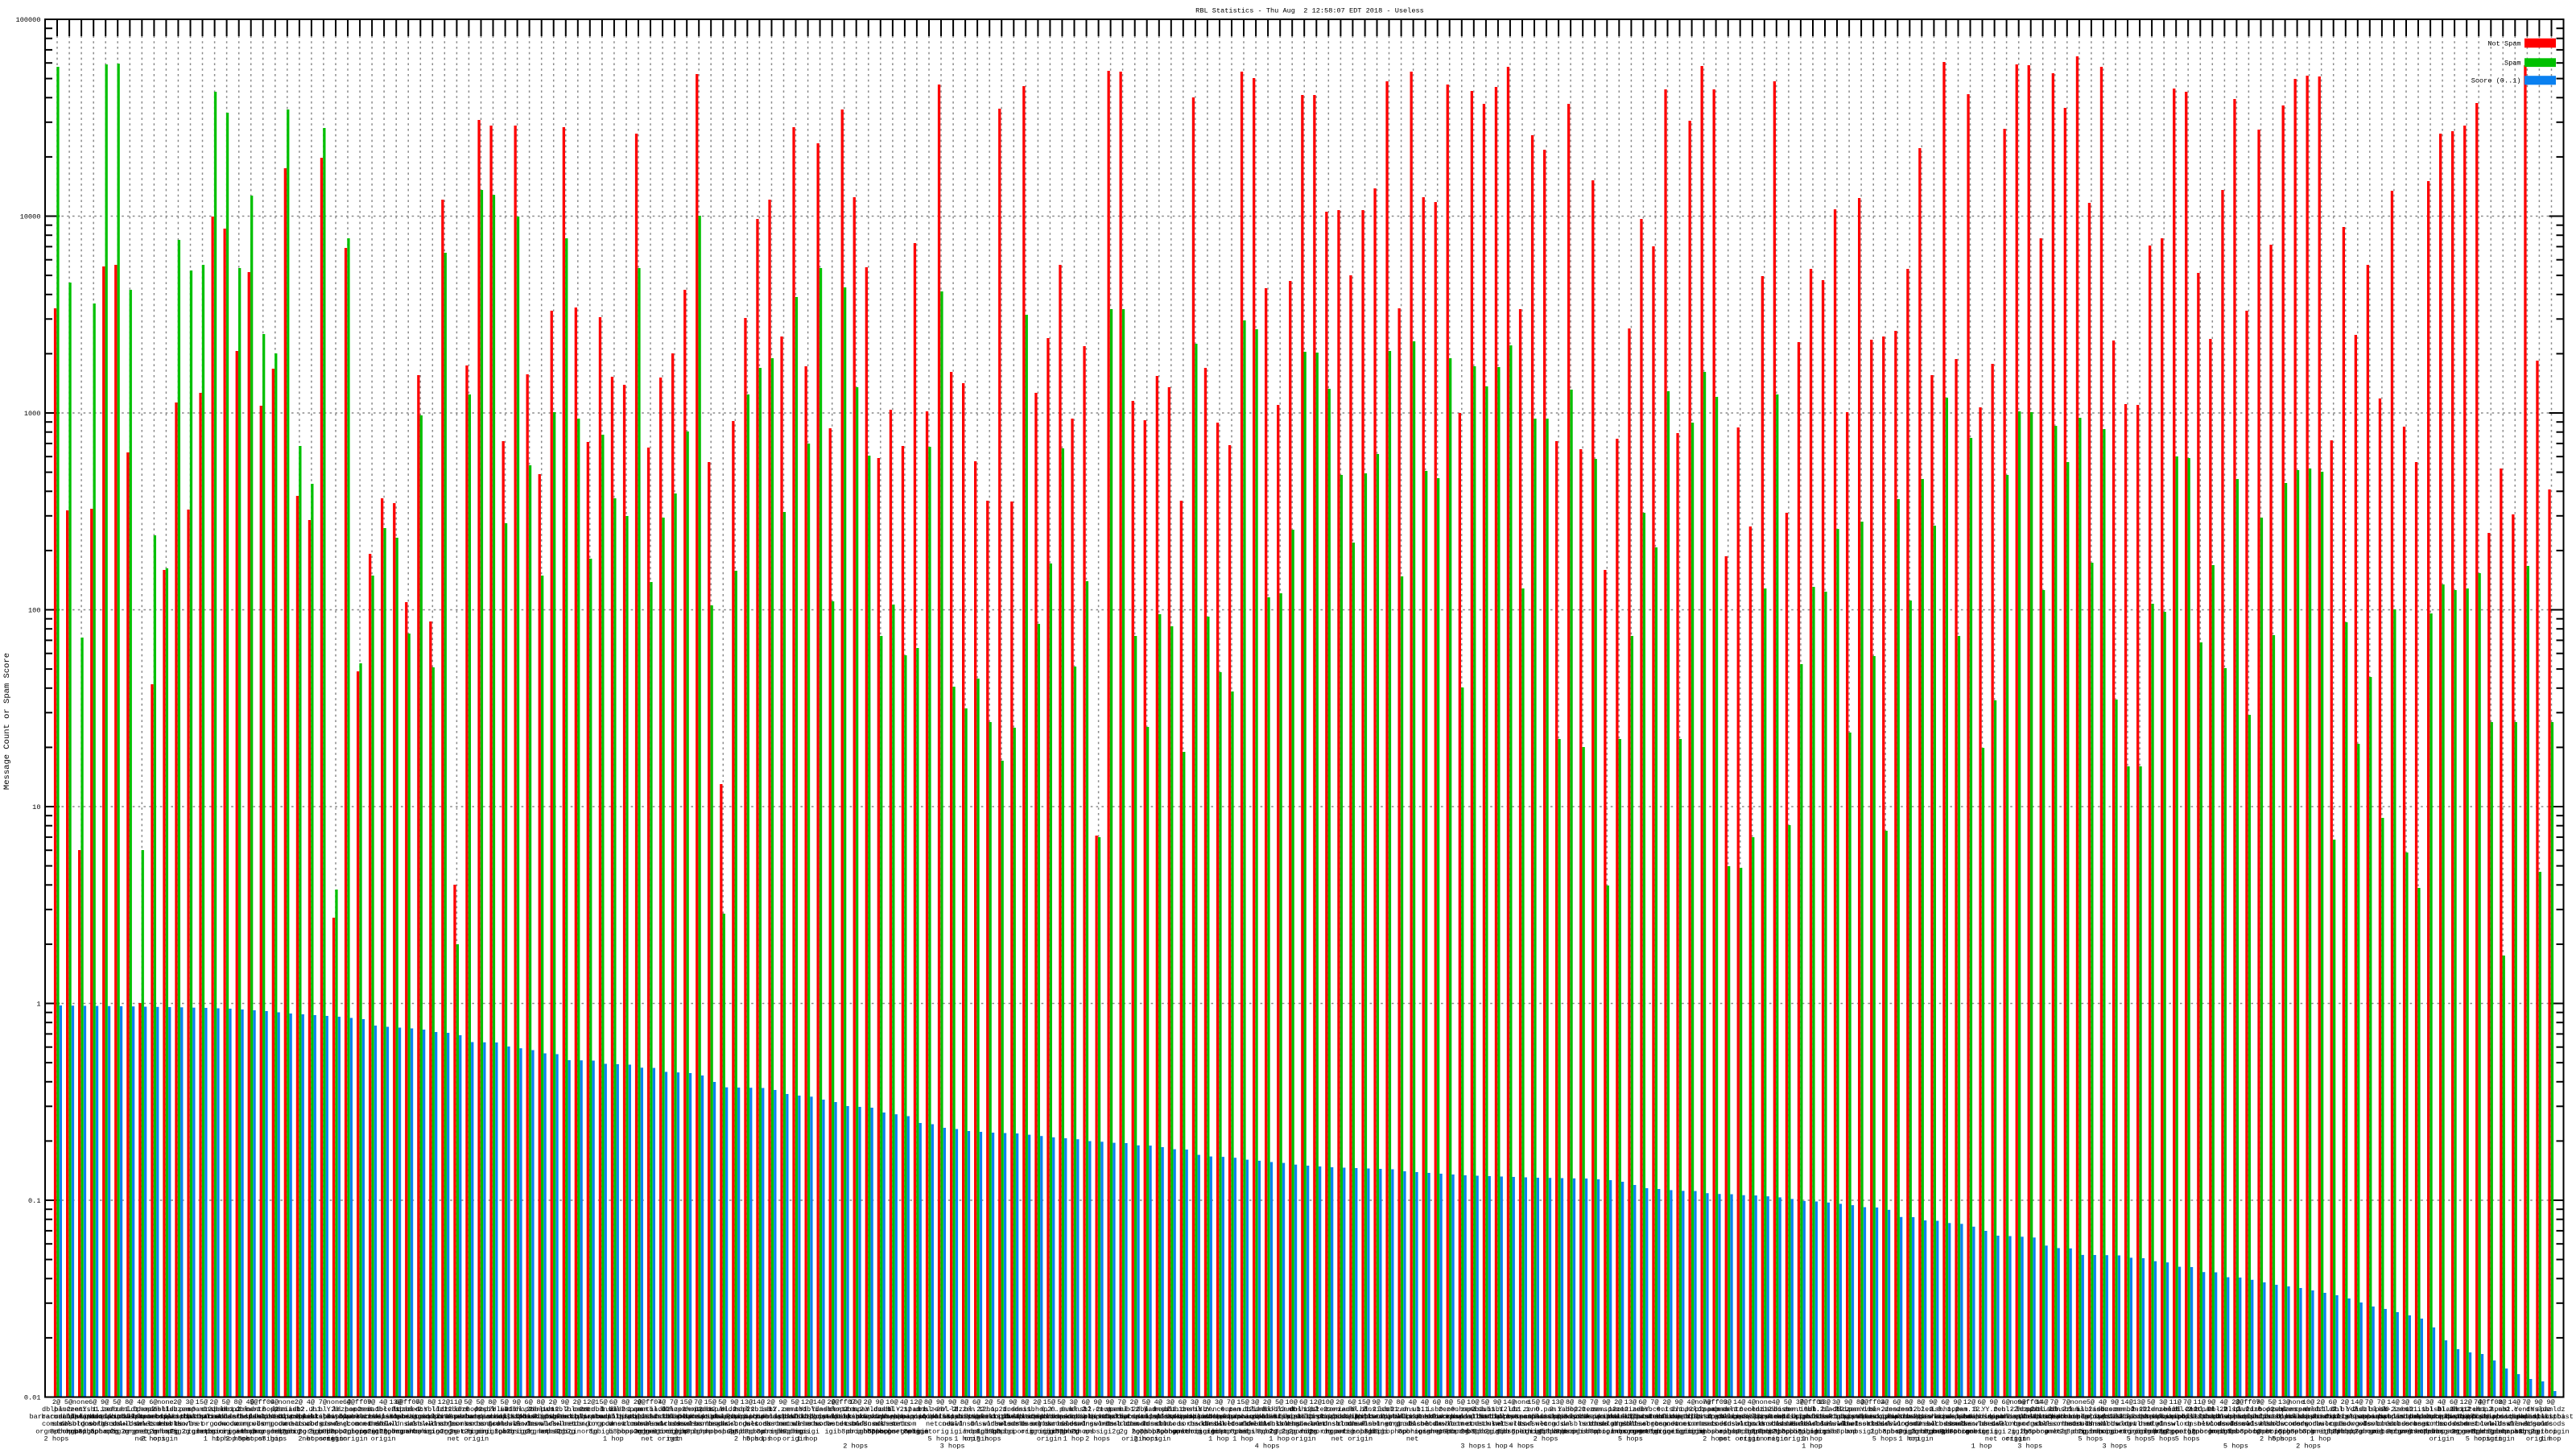 The image size is (2576, 1449). What do you see at coordinates (2465, 1410) in the screenshot?
I see `svg-text: ub1.zen` at bounding box center [2465, 1410].